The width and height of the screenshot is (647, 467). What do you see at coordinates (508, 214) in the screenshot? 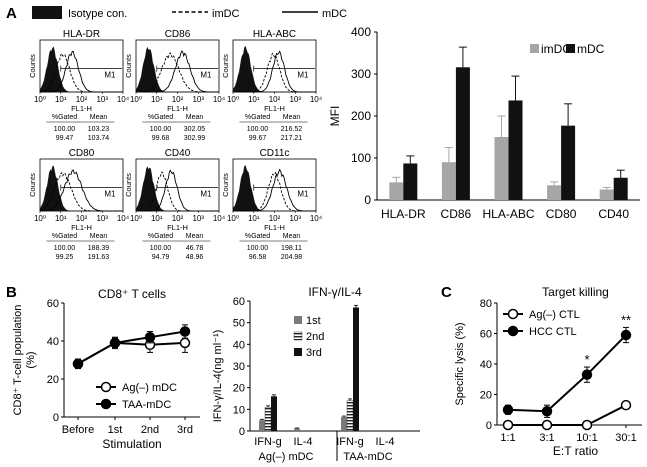
I see `mfi-x-tick-label: HLA-ABC` at bounding box center [508, 214].